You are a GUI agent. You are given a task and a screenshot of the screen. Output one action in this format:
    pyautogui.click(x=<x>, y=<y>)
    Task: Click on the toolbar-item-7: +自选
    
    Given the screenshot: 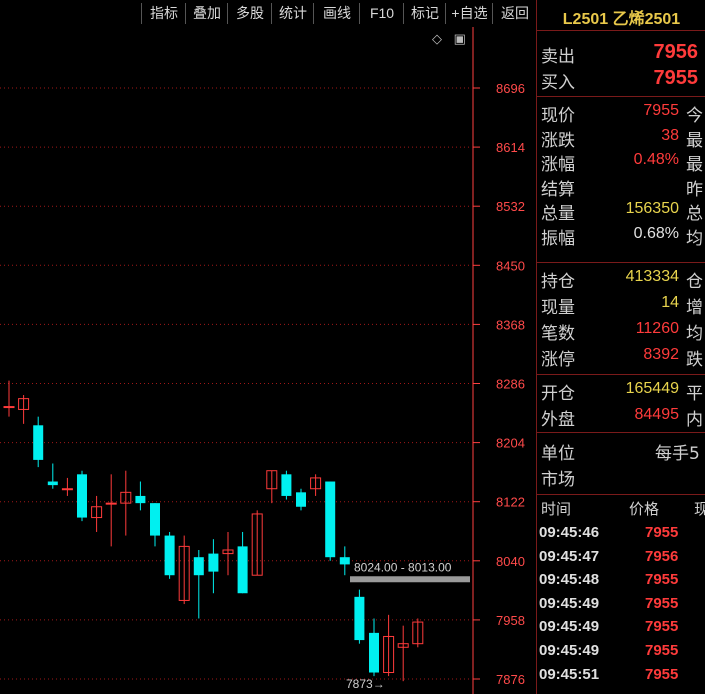 What is the action you would take?
    pyautogui.click(x=469, y=13)
    